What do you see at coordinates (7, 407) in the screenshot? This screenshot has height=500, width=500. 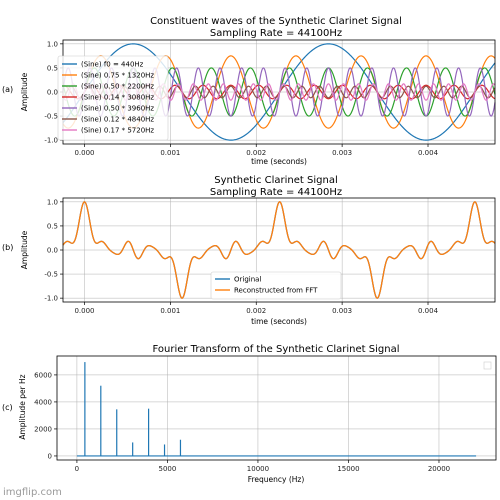 I see `chart-c-panel-label: (c)` at bounding box center [7, 407].